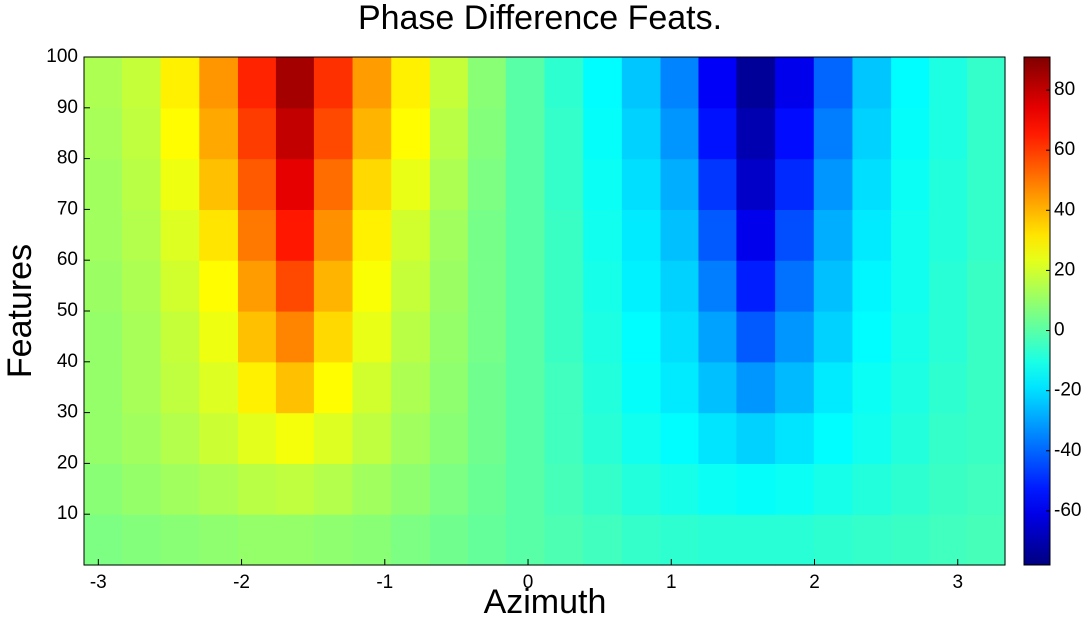 Image resolution: width=1088 pixels, height=625 pixels. What do you see at coordinates (1037, 311) in the screenshot?
I see `colorbar` at bounding box center [1037, 311].